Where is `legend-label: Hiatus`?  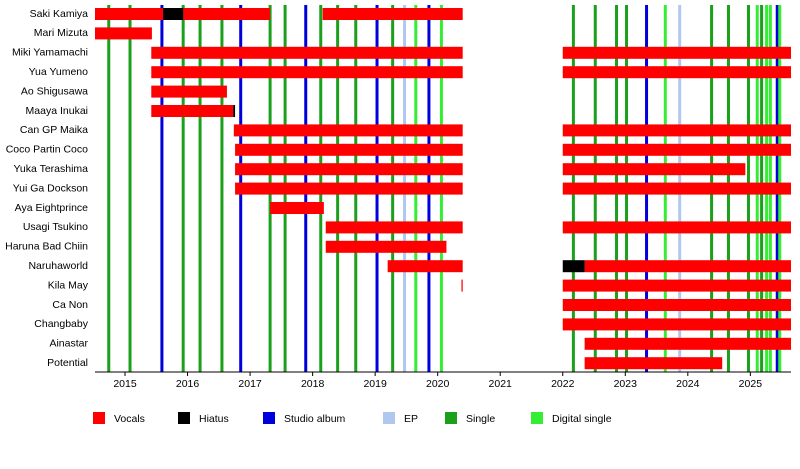
legend-label: Hiatus is located at coordinates (214, 419).